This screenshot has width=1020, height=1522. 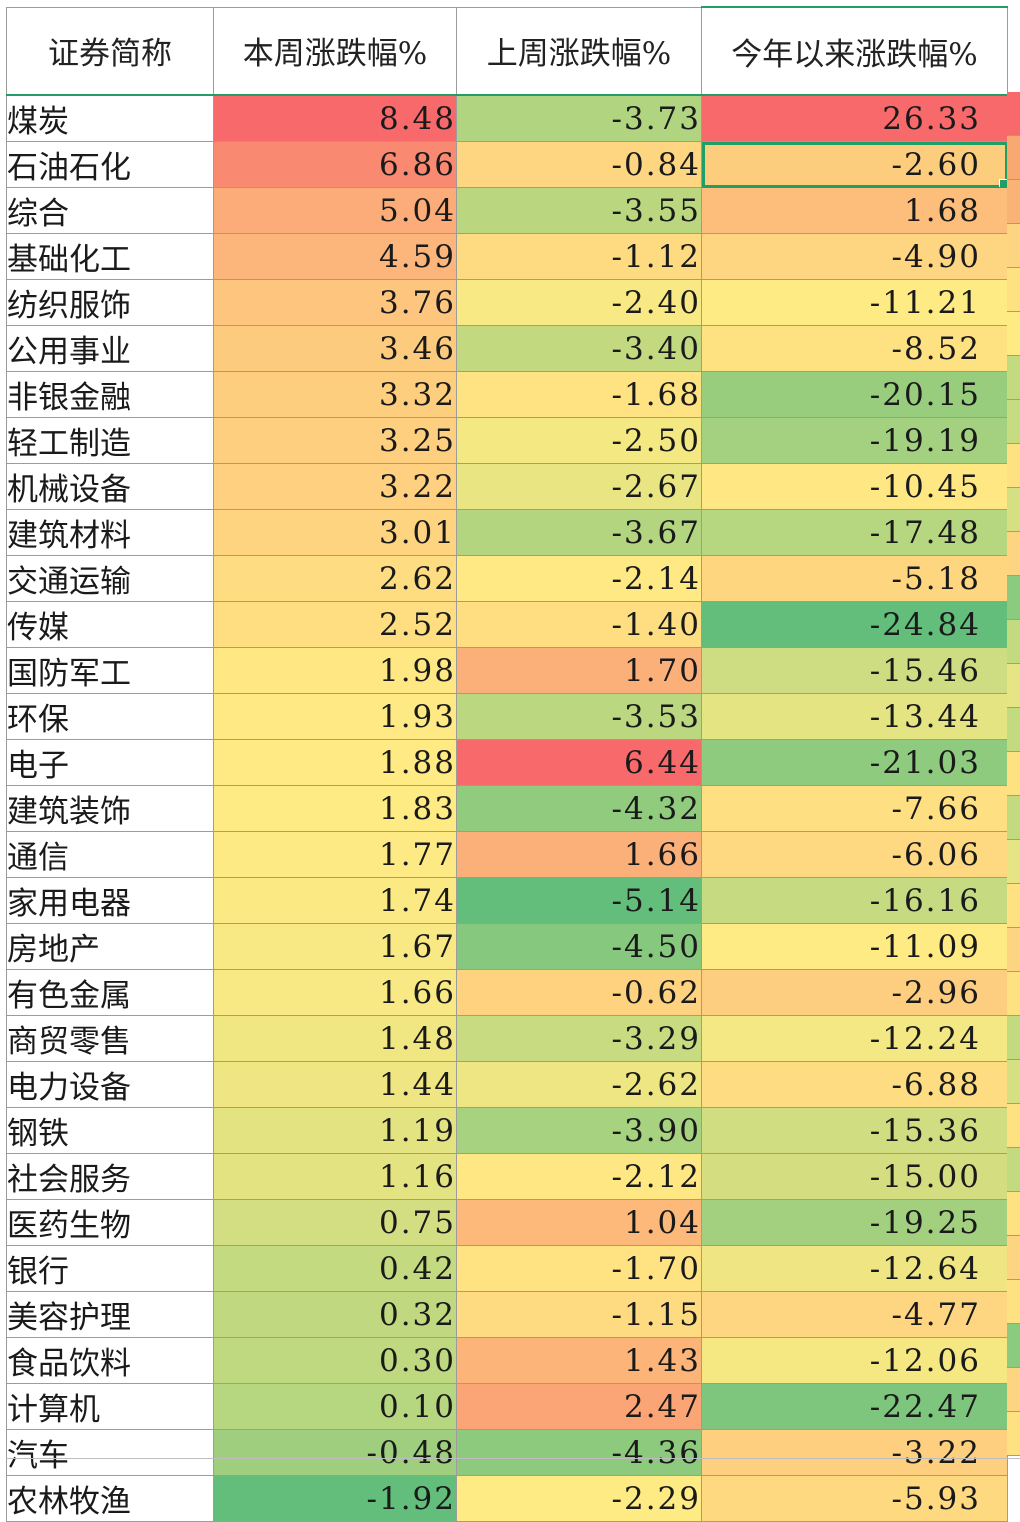 What do you see at coordinates (854, 716) in the screenshot?
I see `cell-ytd: -13.44` at bounding box center [854, 716].